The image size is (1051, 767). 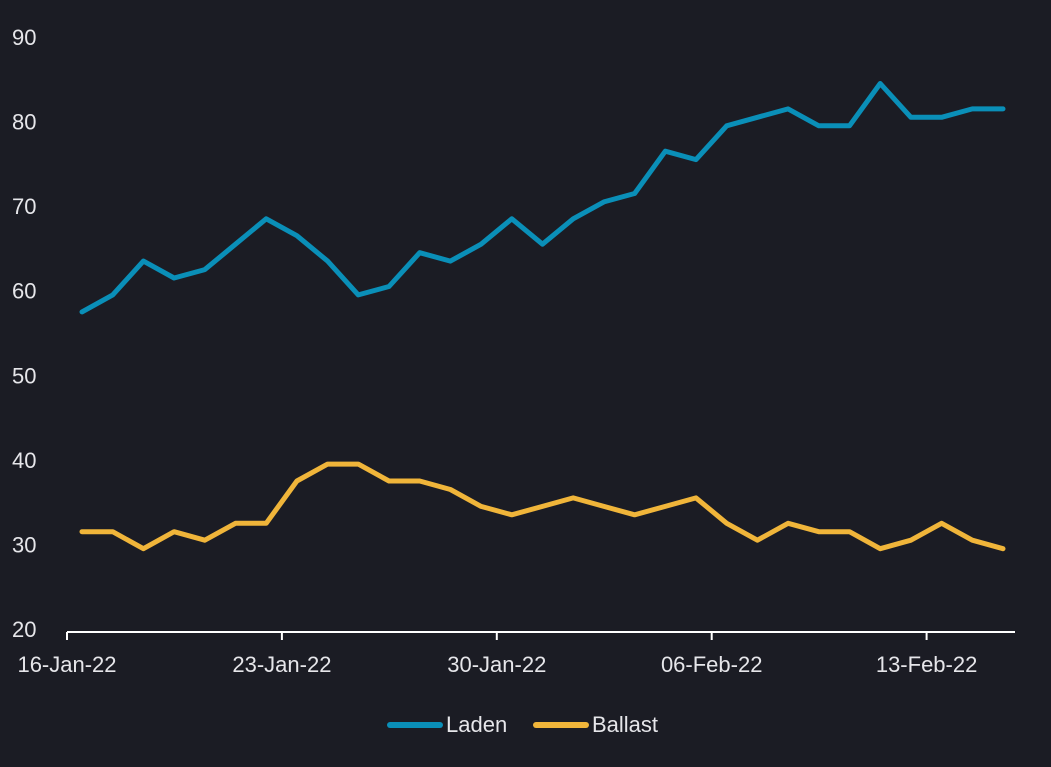 What do you see at coordinates (24, 291) in the screenshot?
I see `y-tick-label: 60` at bounding box center [24, 291].